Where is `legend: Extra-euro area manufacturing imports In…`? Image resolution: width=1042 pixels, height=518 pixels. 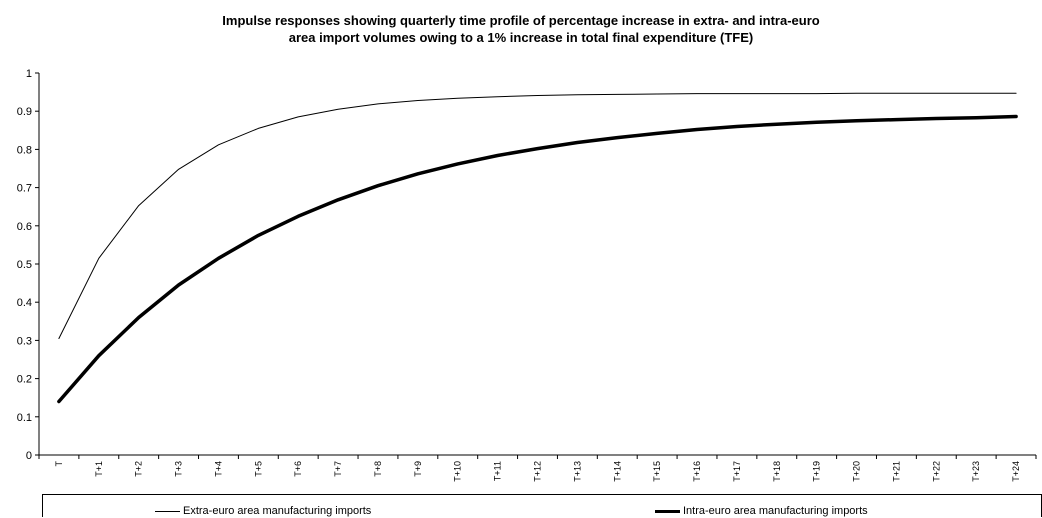 legend: Extra-euro area manufacturing imports In… is located at coordinates (542, 505).